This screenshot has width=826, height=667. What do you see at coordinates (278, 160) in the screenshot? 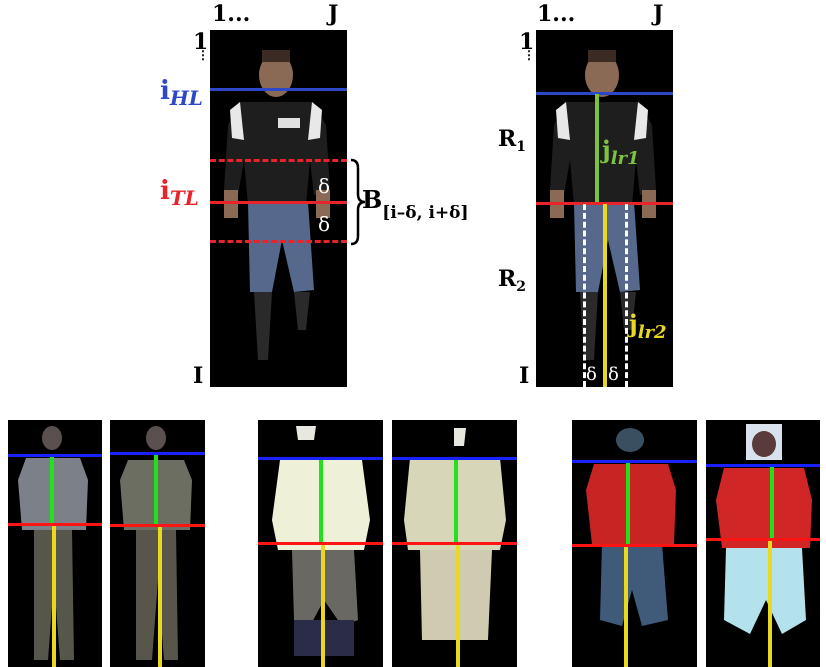
I see `band-upper-dashed-line` at bounding box center [278, 160].